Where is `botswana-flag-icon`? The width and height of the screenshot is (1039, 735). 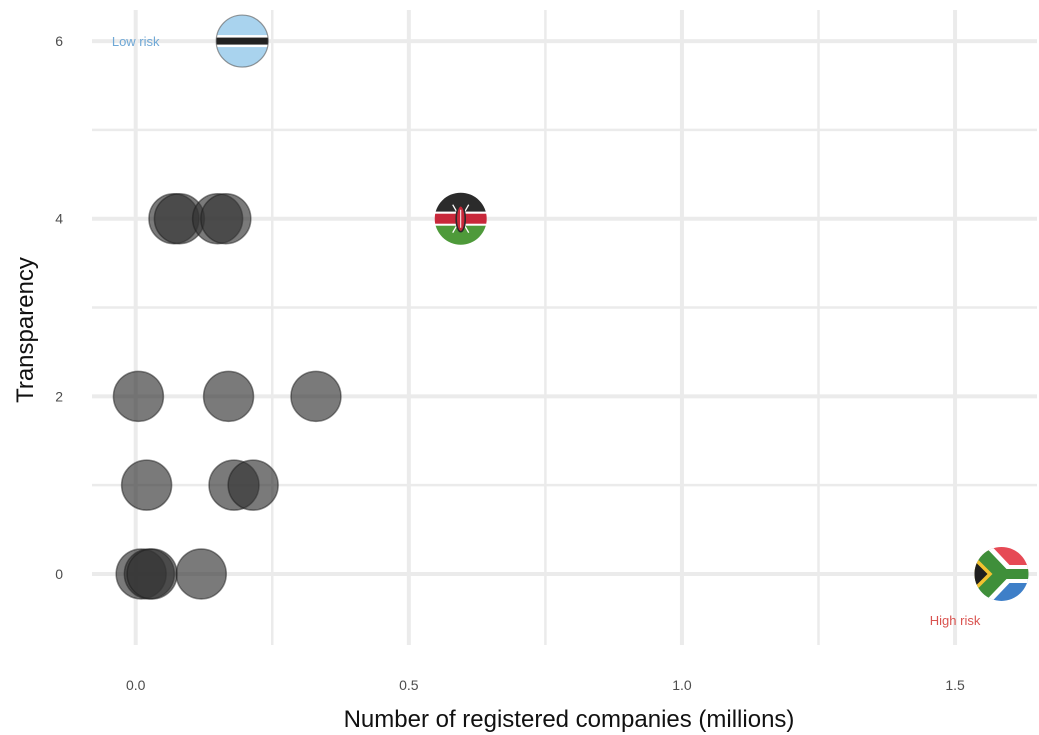 botswana-flag-icon is located at coordinates (242, 41).